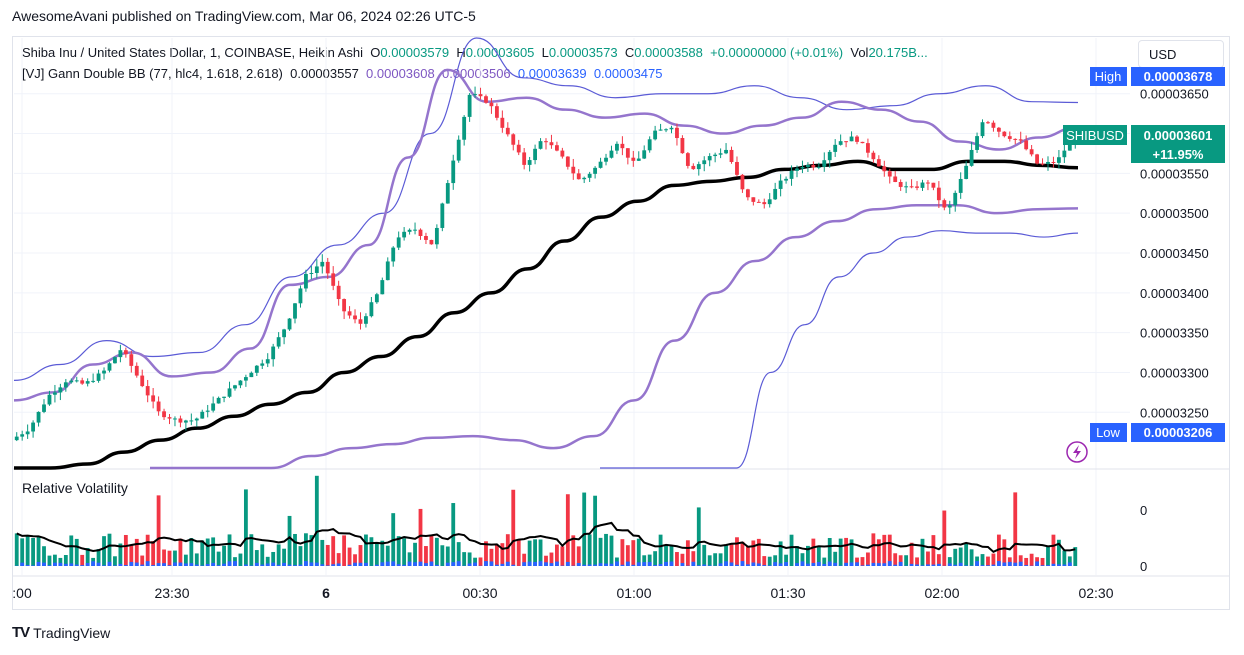  I want to click on indicator-lower-inner-value: 0.00003506, so click(476, 73).